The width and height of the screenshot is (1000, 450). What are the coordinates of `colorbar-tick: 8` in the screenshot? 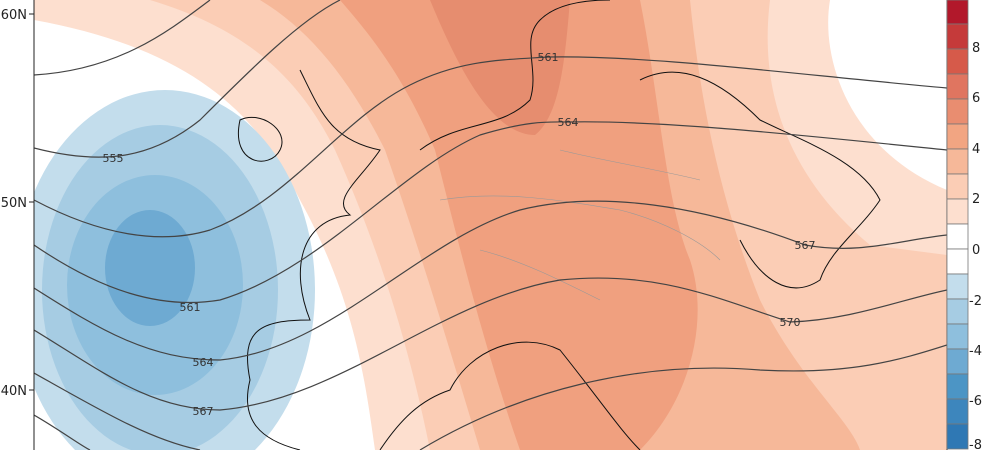 It's located at (976, 48).